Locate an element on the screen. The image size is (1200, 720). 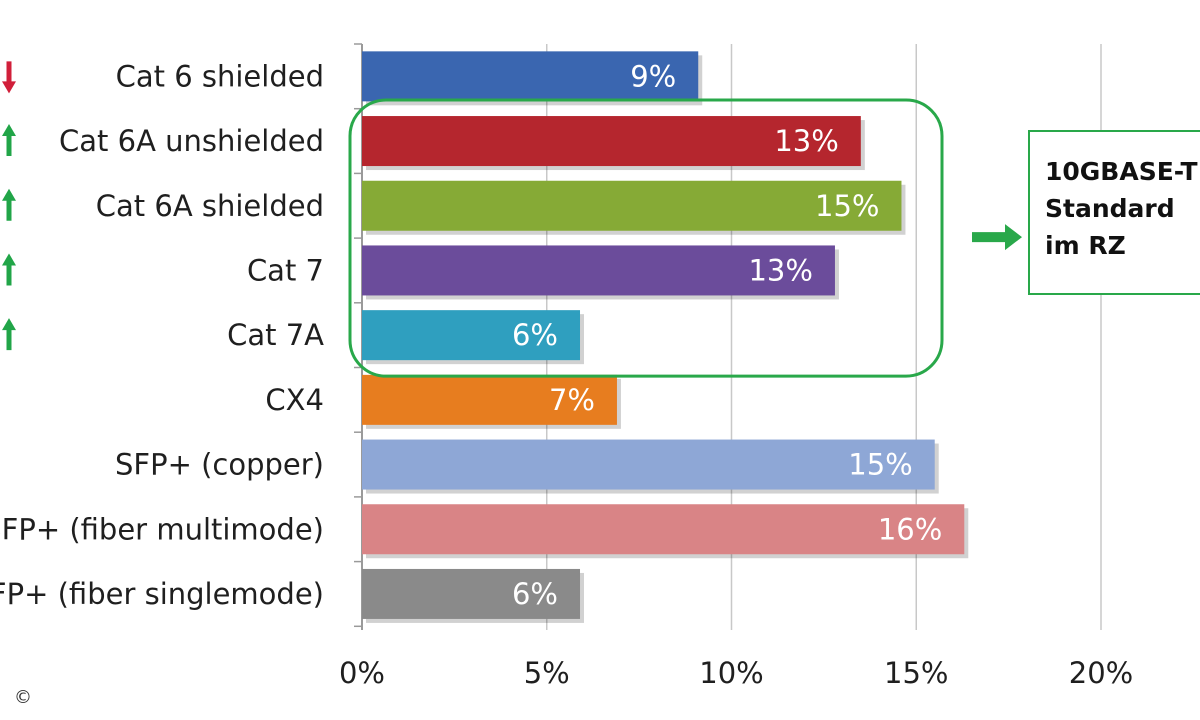
callout-arrow-icon is located at coordinates (997, 237).